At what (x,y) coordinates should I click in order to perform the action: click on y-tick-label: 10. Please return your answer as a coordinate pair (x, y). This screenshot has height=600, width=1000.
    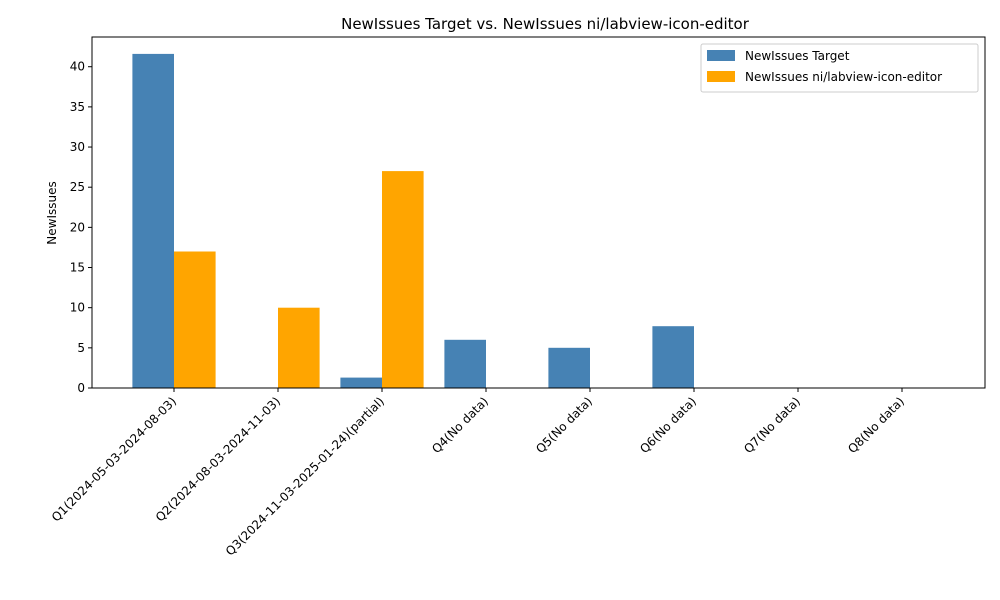
    Looking at the image, I should click on (77, 308).